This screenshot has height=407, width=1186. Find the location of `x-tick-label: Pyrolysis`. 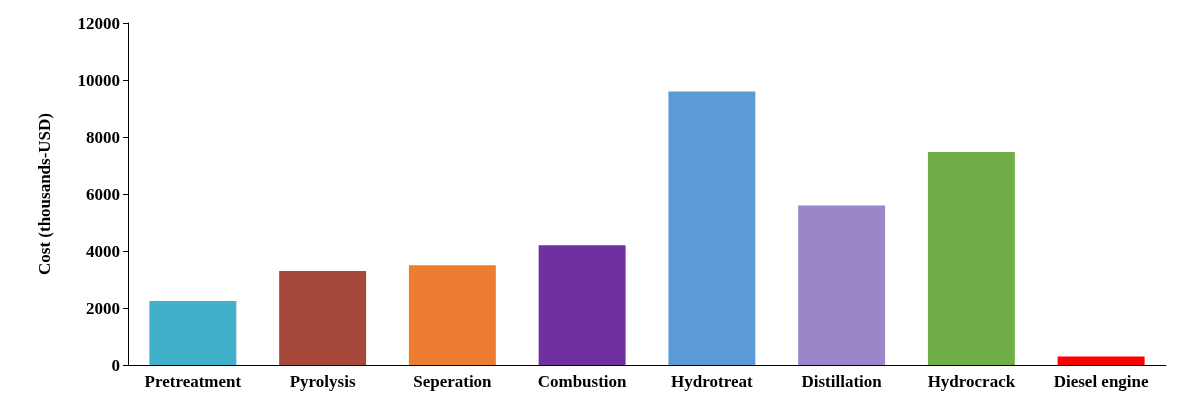

x-tick-label: Pyrolysis is located at coordinates (322, 381).